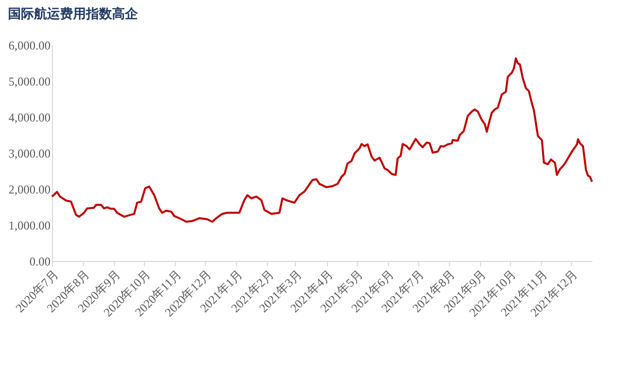 This screenshot has width=637, height=374. I want to click on y-tick-label: 3,000.00, so click(29, 153).